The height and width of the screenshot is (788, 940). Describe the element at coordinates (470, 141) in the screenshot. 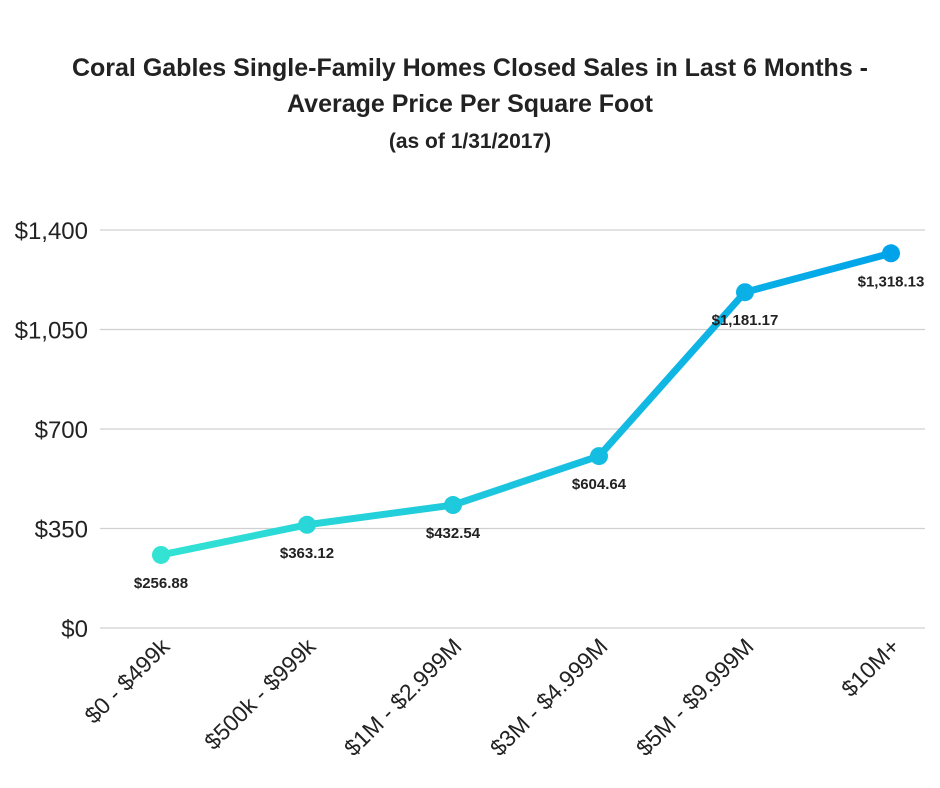

I see `chart-subtitle: (as of 1/31/2017)` at that location.